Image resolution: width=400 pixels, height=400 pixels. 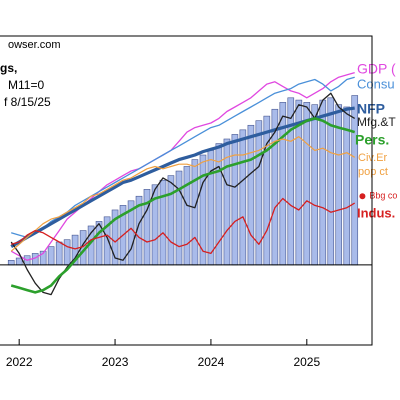 I want to click on source-text: owser.com, so click(x=34, y=45).